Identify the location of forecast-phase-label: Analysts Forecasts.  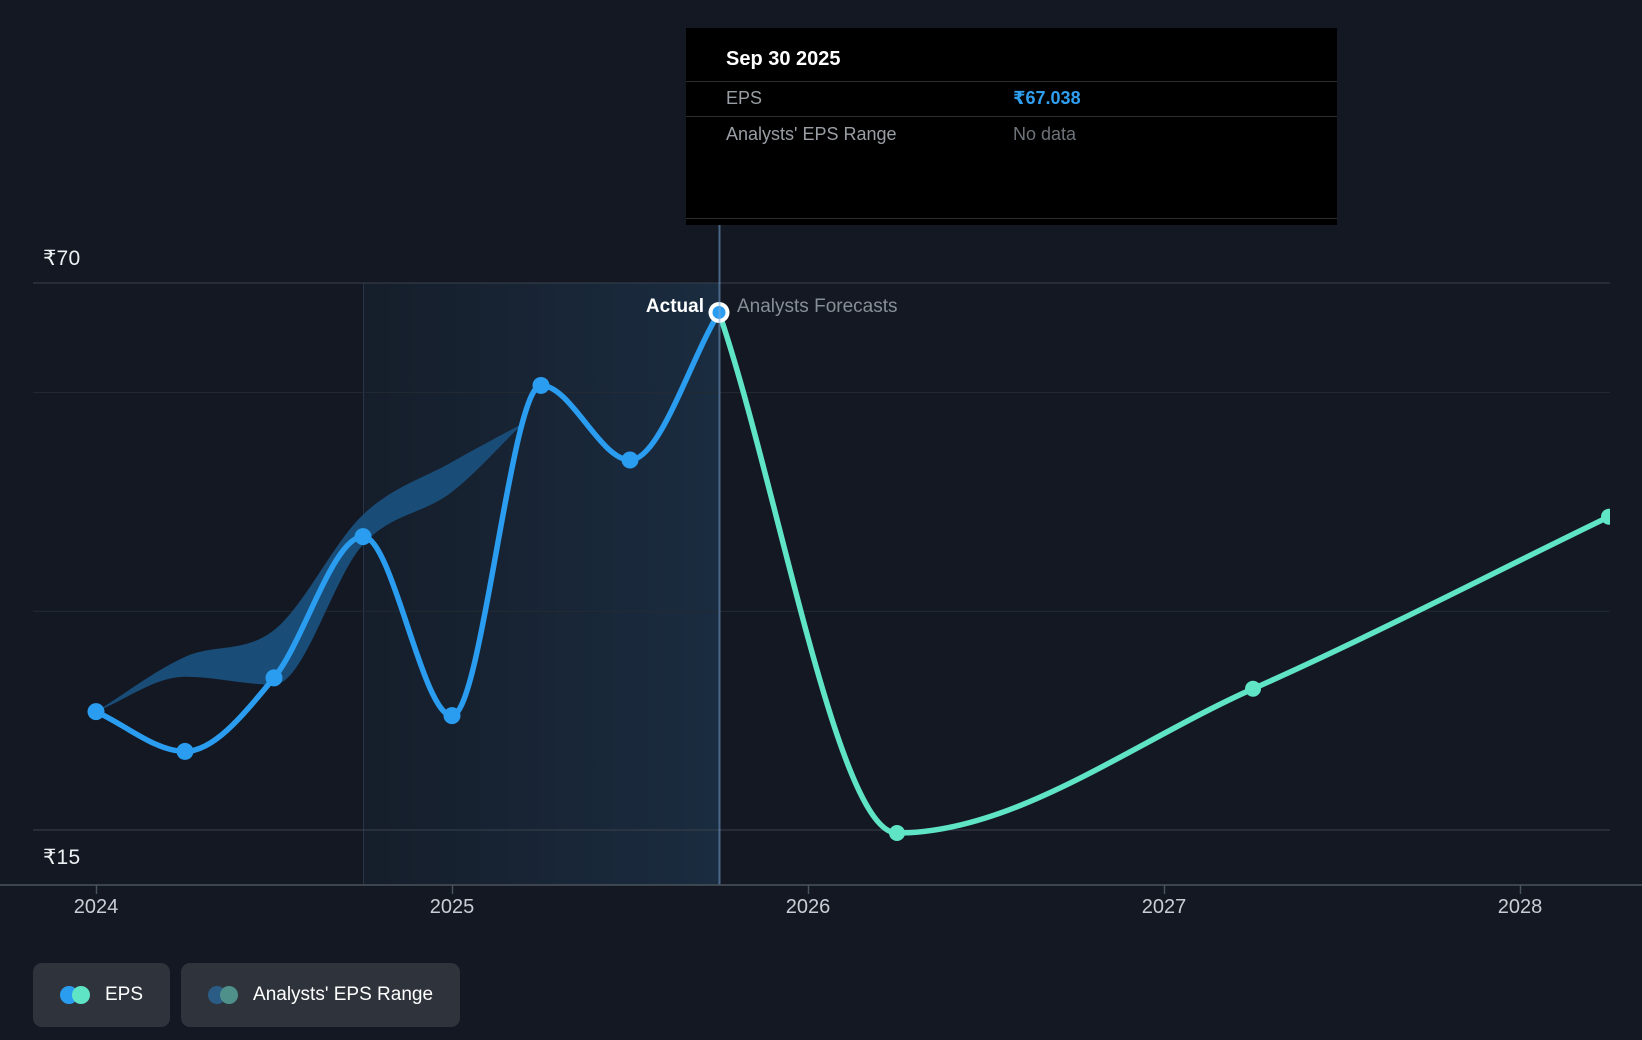
(817, 306).